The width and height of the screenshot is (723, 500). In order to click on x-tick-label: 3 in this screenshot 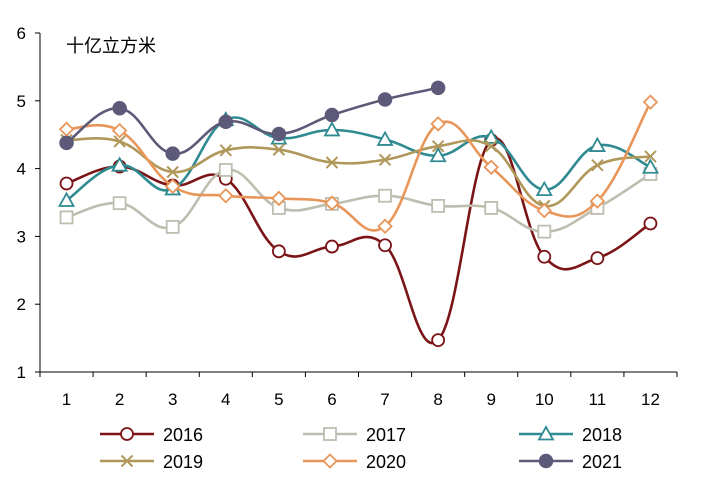, I will do `click(172, 399)`.